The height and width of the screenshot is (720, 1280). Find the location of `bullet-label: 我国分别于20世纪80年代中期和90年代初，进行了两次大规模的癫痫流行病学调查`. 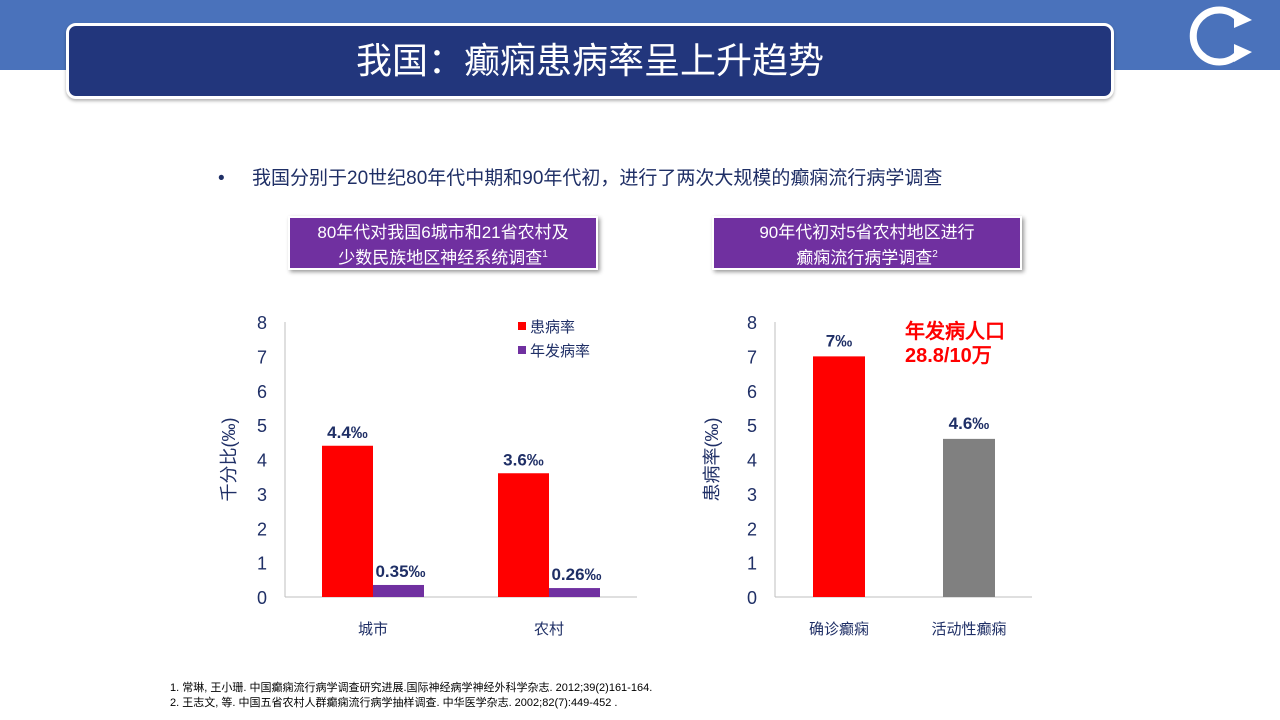

bullet-label: 我国分别于20世纪80年代中期和90年代初，进行了两次大规模的癫痫流行病学调查 is located at coordinates (597, 178).